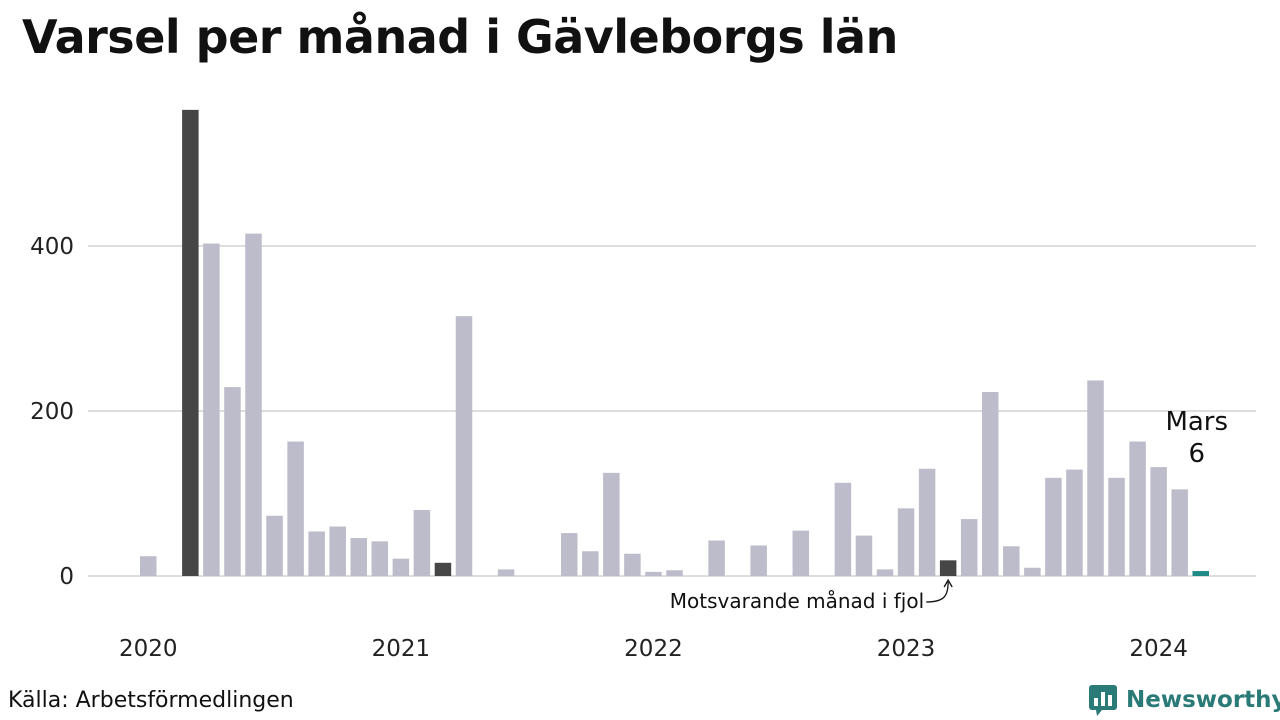 The height and width of the screenshot is (720, 1280). I want to click on newsworthy-logo-icon, so click(1103, 700).